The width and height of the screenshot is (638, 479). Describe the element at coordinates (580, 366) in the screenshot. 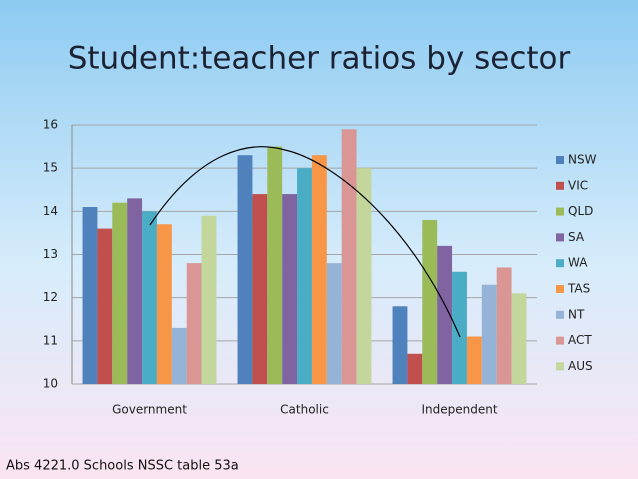

I see `legend-label: AUS` at that location.